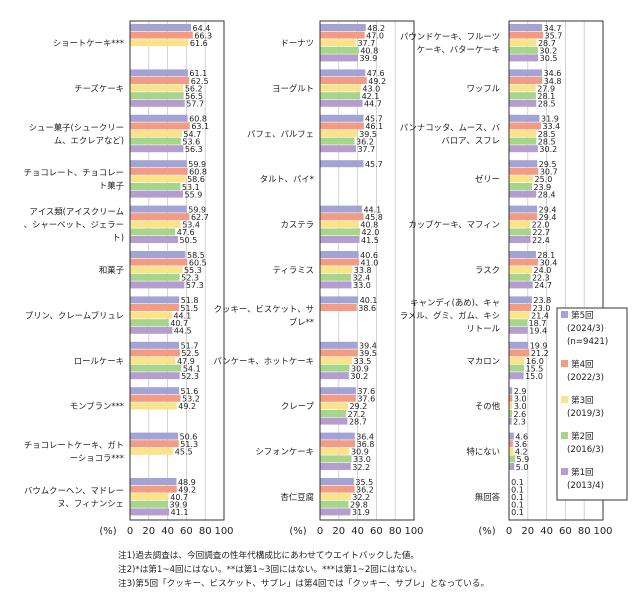 The image size is (635, 603). What do you see at coordinates (196, 179) in the screenshot?
I see `data-label: 58.6` at bounding box center [196, 179].